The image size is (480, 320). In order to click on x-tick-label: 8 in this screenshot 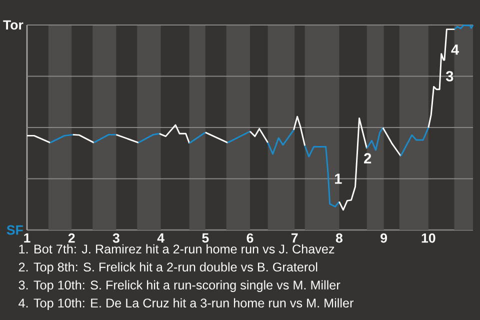, I will do `click(339, 238)`.